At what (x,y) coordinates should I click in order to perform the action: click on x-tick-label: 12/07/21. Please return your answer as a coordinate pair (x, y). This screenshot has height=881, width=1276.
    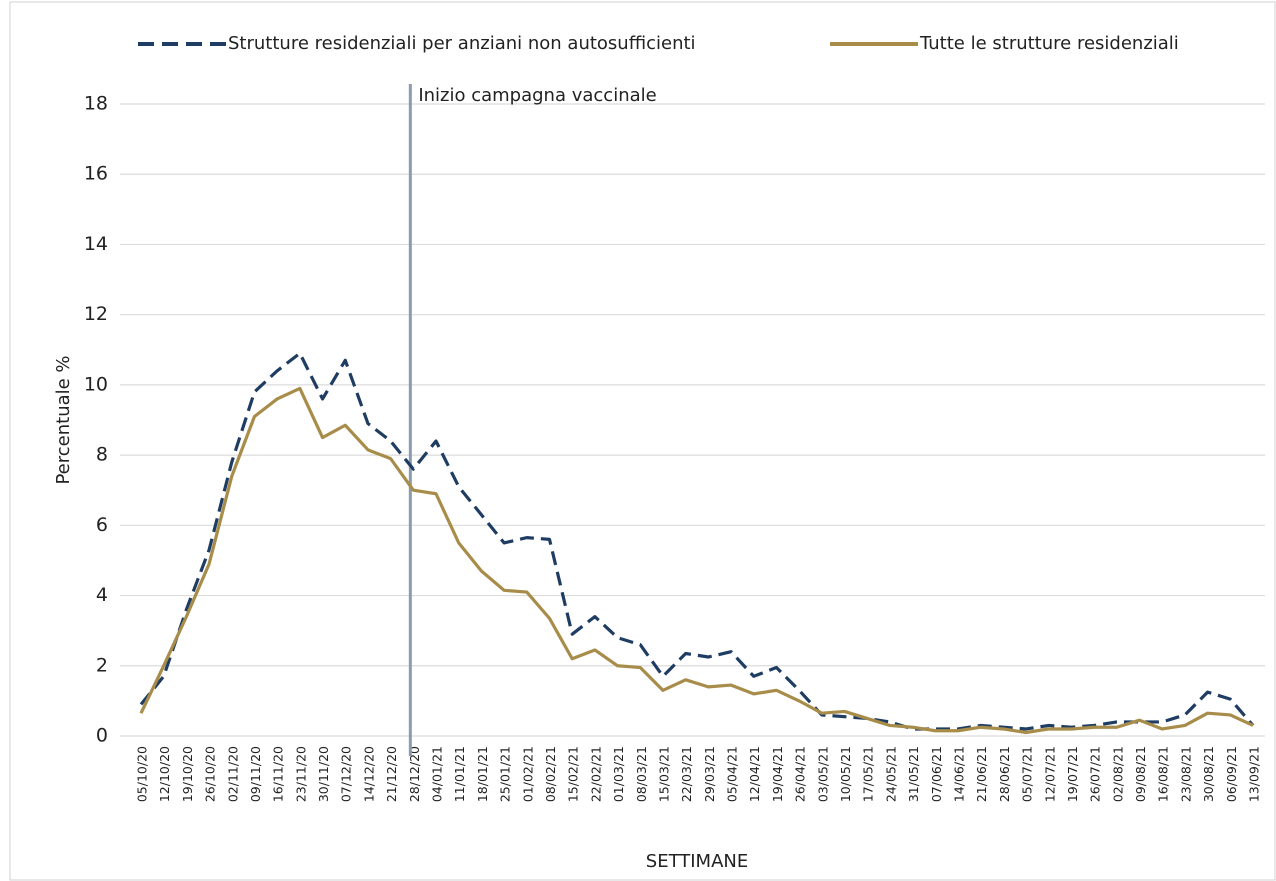
    Looking at the image, I should click on (1049, 774).